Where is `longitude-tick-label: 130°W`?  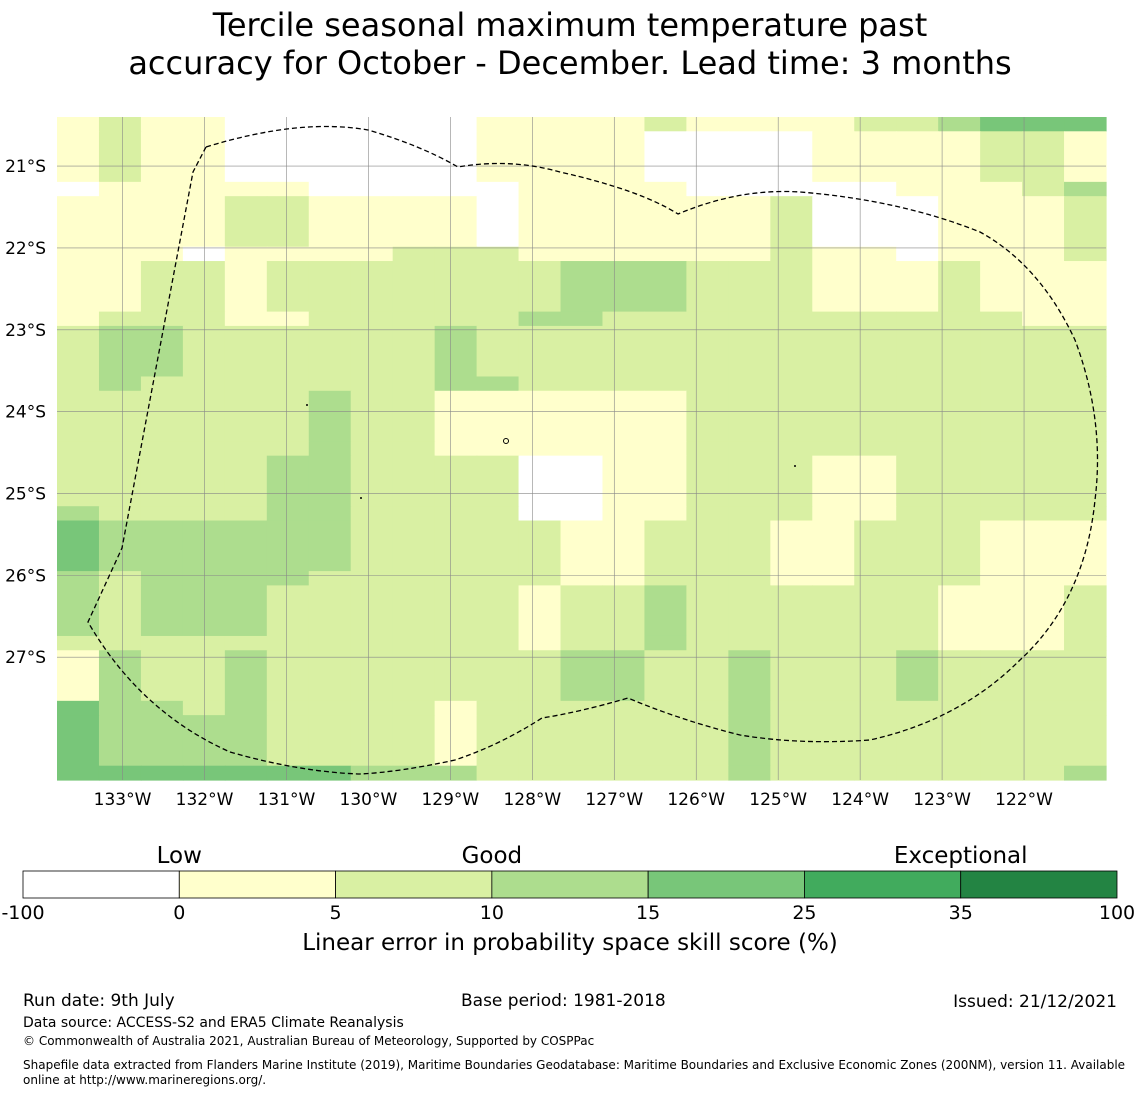
longitude-tick-label: 130°W is located at coordinates (369, 800).